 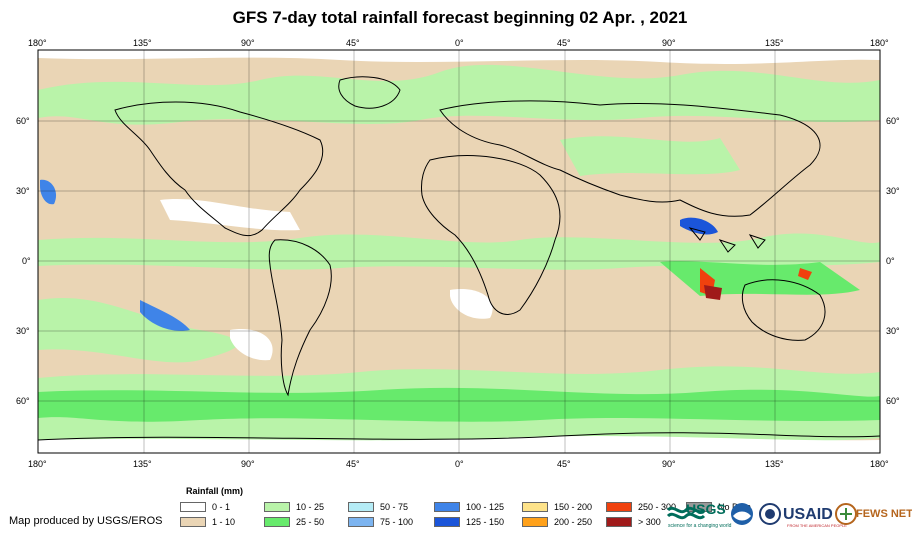 What do you see at coordinates (650, 156) in the screenshot?
I see `rain-band-asia` at bounding box center [650, 156].